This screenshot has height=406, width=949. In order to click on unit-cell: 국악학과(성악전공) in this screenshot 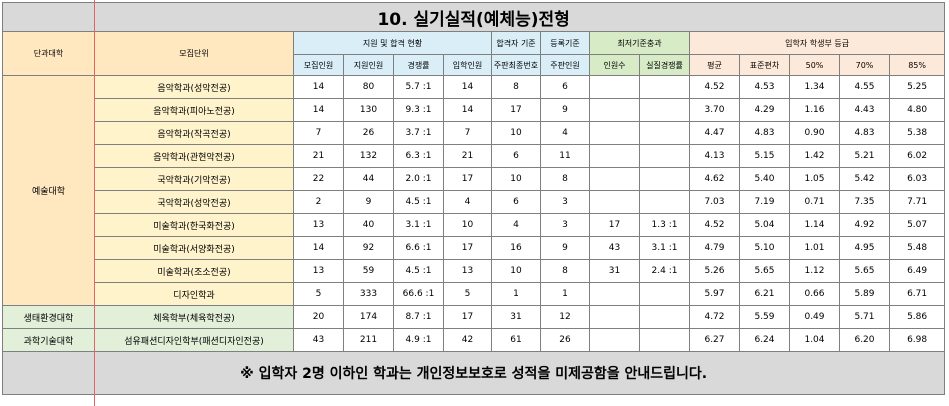, I will do `click(194, 202)`.